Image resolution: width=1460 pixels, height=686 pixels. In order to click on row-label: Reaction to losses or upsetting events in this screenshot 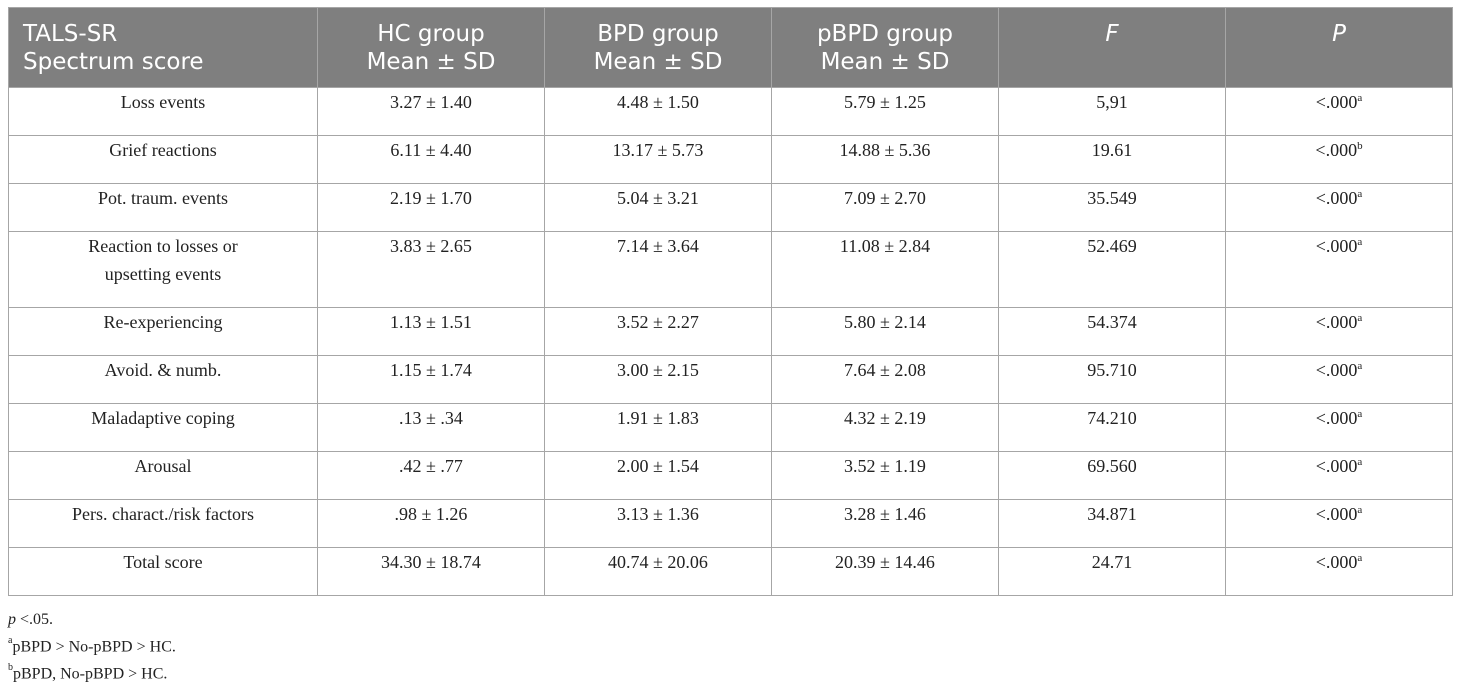, I will do `click(163, 269)`.